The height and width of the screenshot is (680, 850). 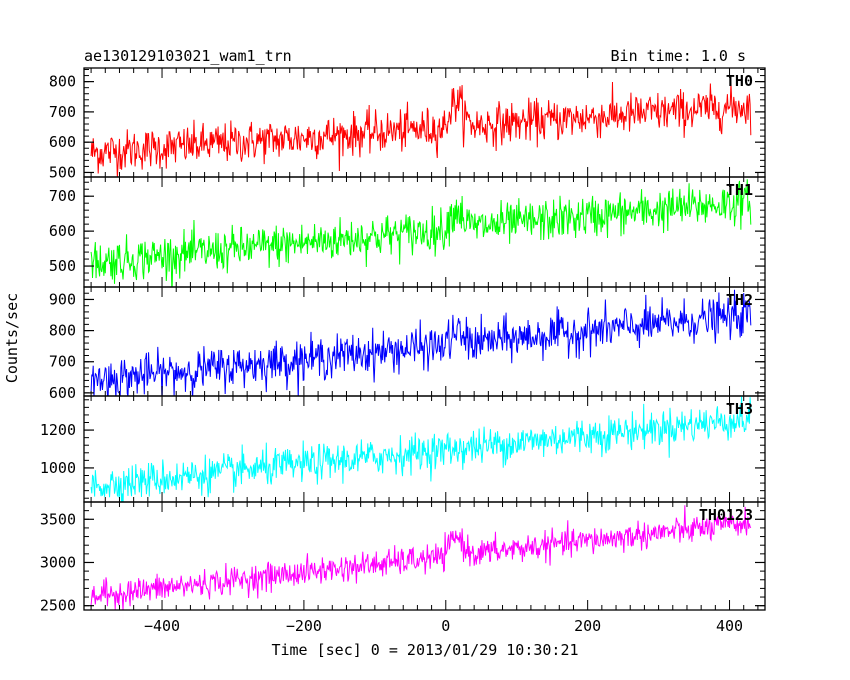 I want to click on y-tick-label: 3000, so click(x=58, y=562).